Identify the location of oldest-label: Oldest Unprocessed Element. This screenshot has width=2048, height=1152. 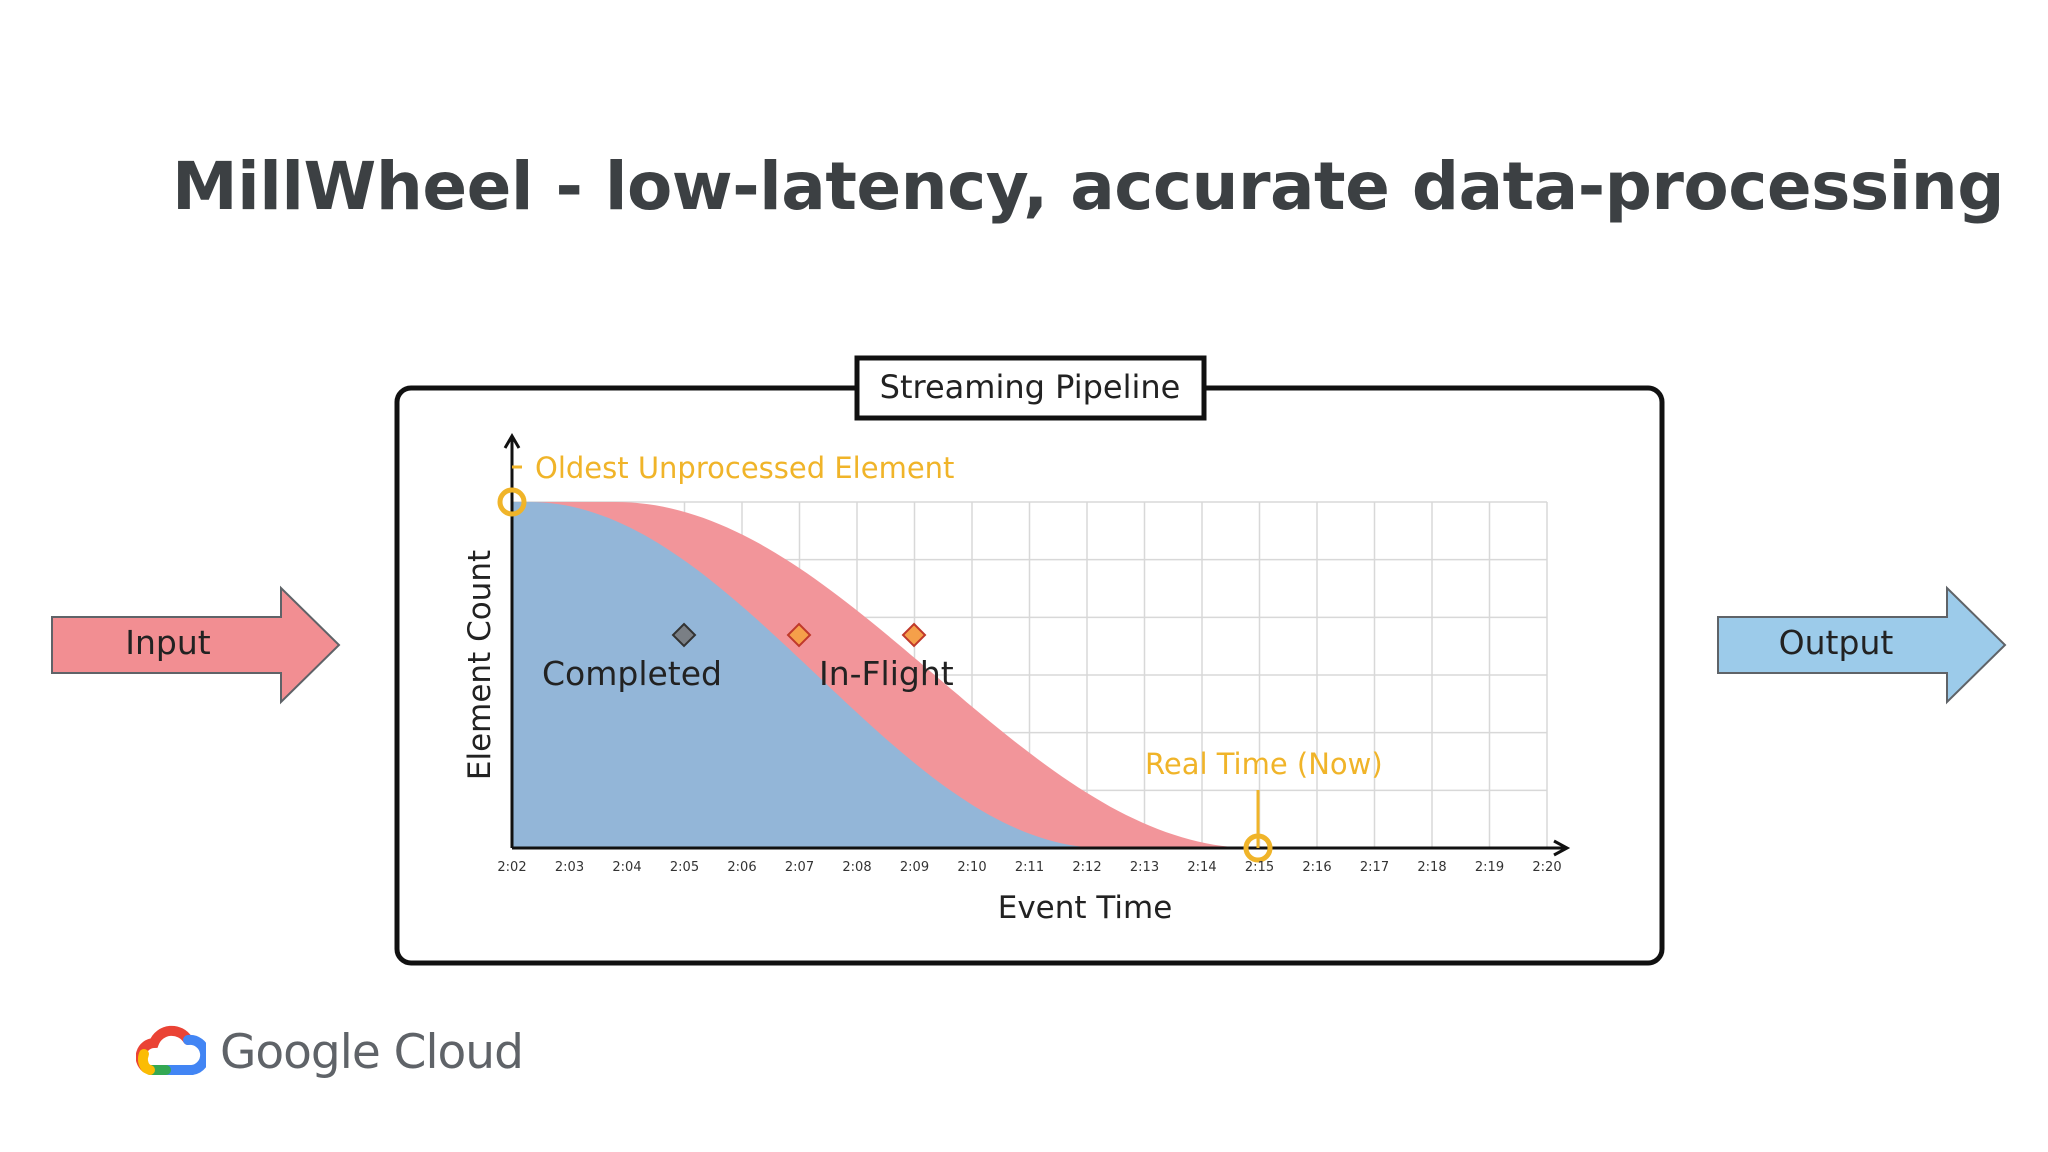
(744, 468).